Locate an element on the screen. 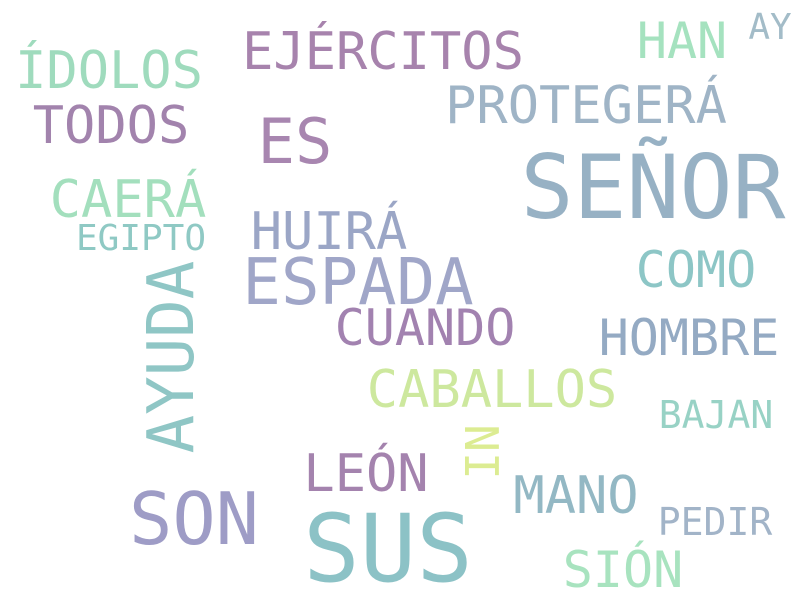  word-hombre: HOMBRE is located at coordinates (689, 338).